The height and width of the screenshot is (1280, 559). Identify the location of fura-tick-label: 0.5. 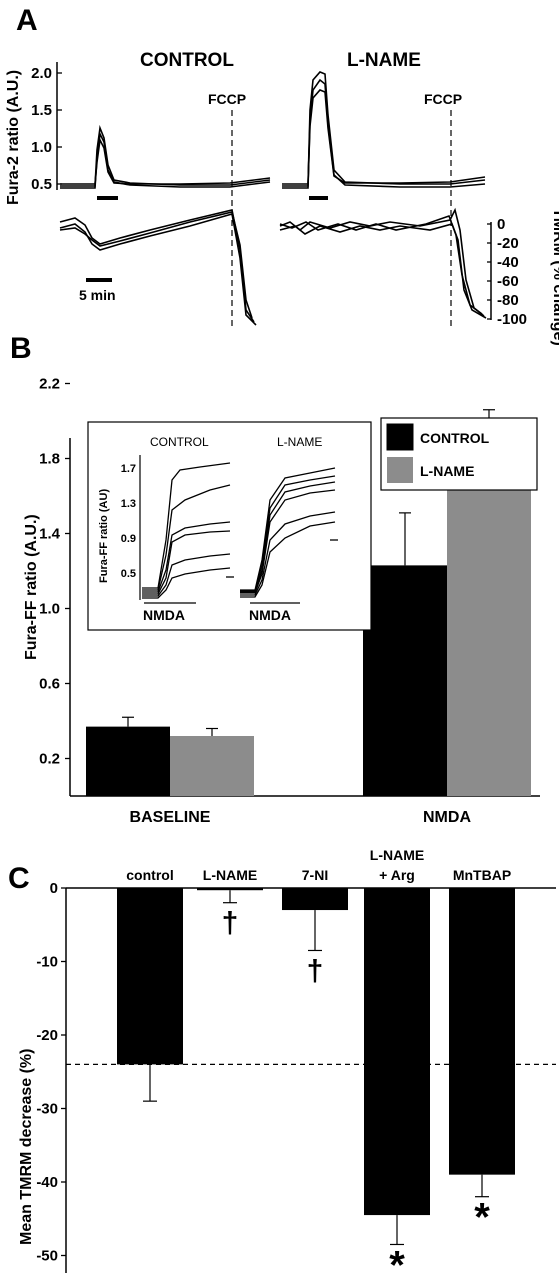
(41, 184).